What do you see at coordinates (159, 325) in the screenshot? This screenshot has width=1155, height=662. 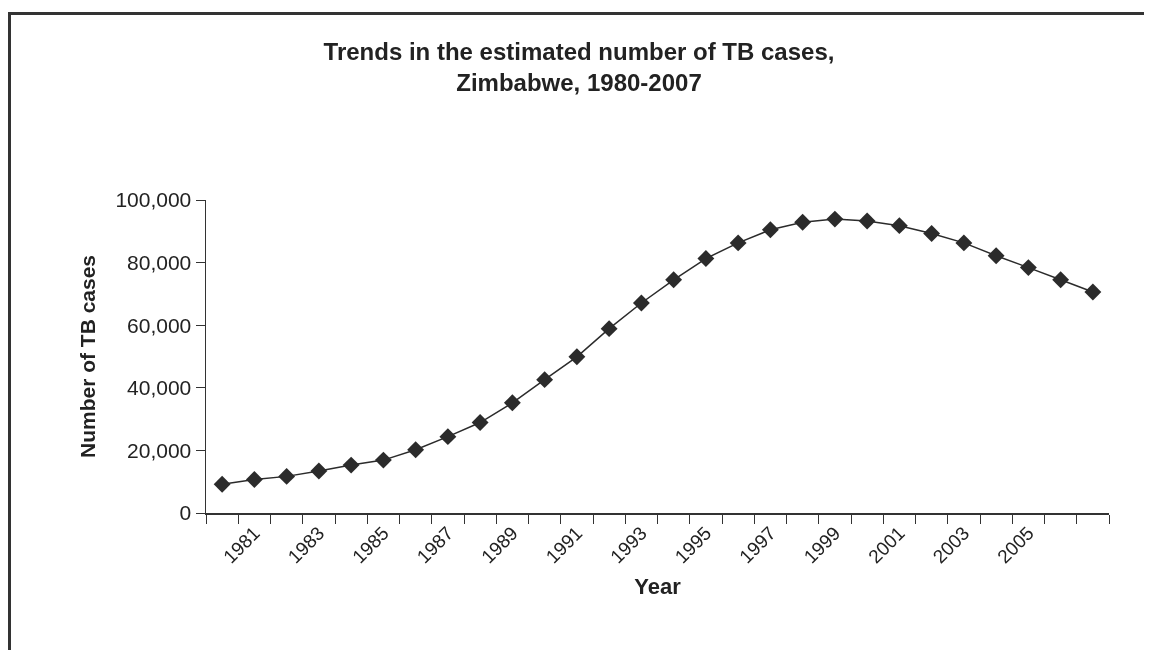 I see `y-tick-label: 60,000` at bounding box center [159, 325].